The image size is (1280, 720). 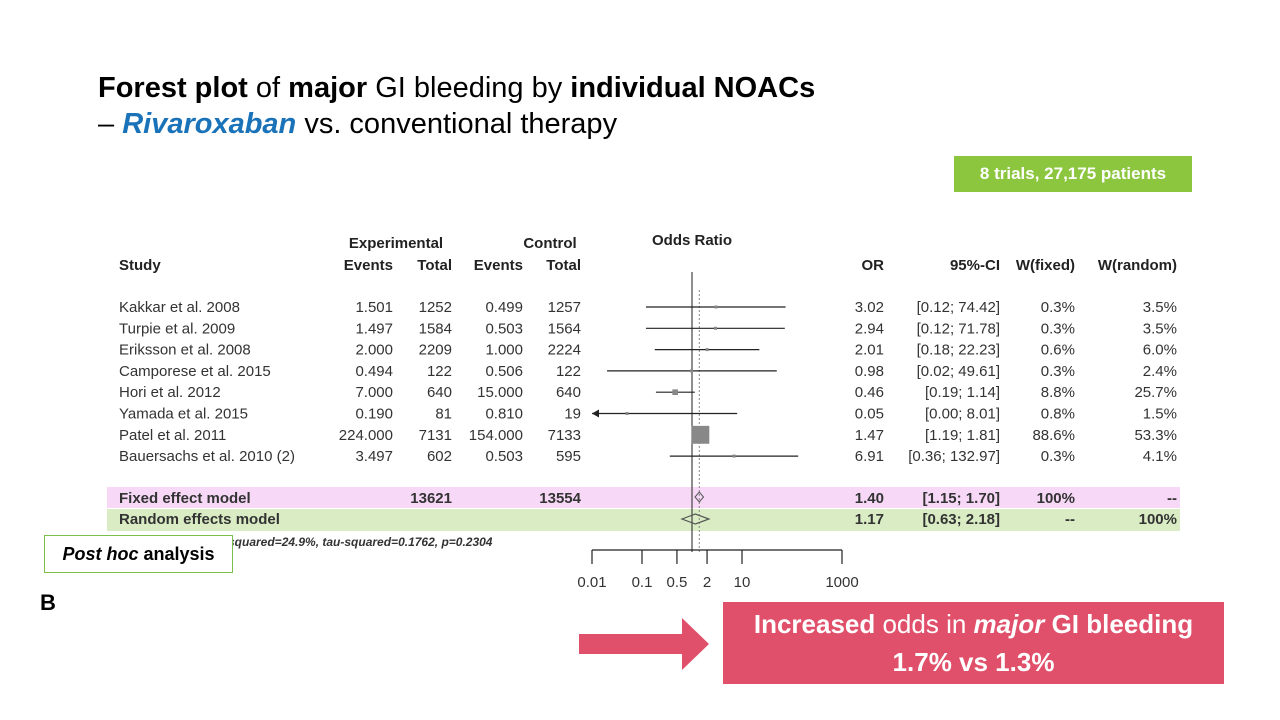 I want to click on header-wrandom: W(random), so click(x=1137, y=265).